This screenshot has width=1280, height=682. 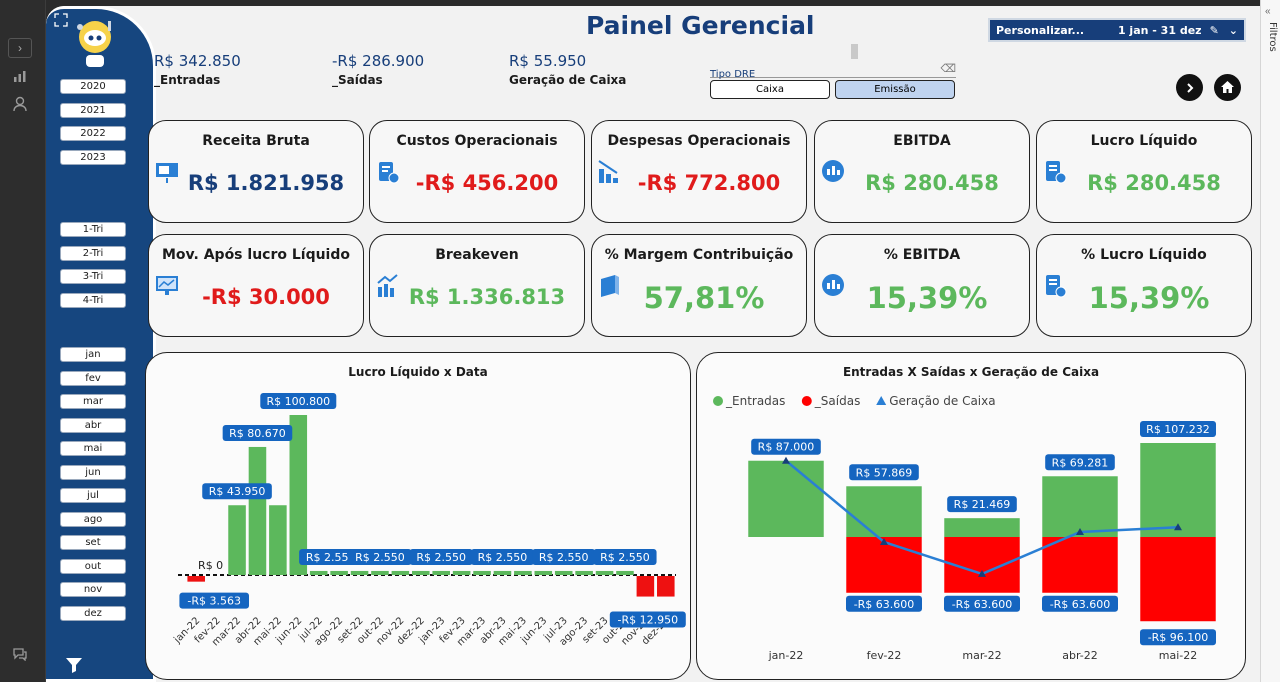 What do you see at coordinates (610, 286) in the screenshot?
I see `book-icon` at bounding box center [610, 286].